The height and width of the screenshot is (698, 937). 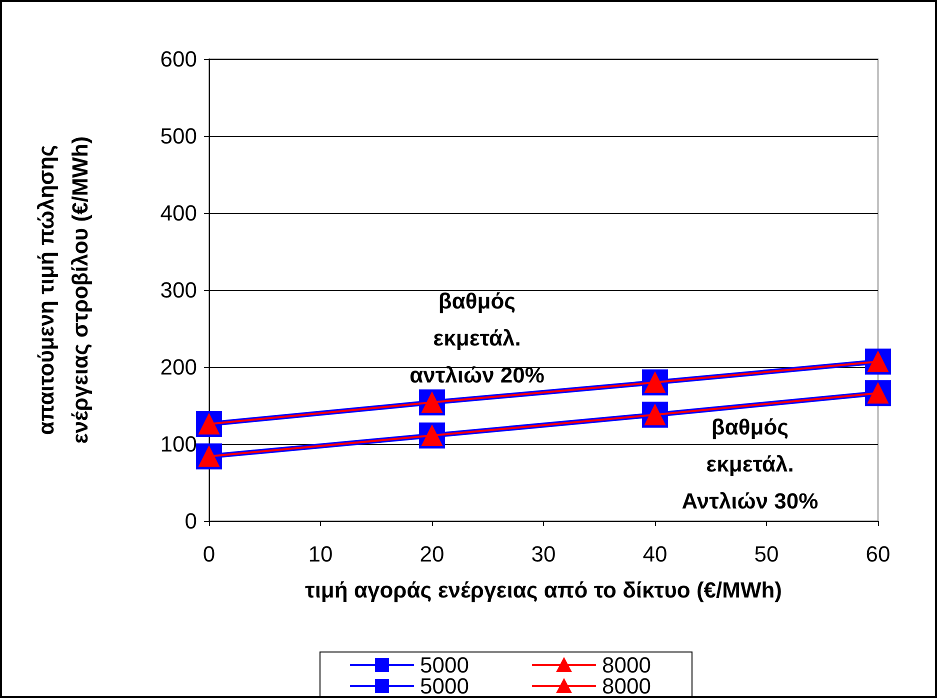 What do you see at coordinates (543, 590) in the screenshot?
I see `x-axis-title: τιμή αγοράς ενέργειας από το δίκτυο (€/MWh)` at bounding box center [543, 590].